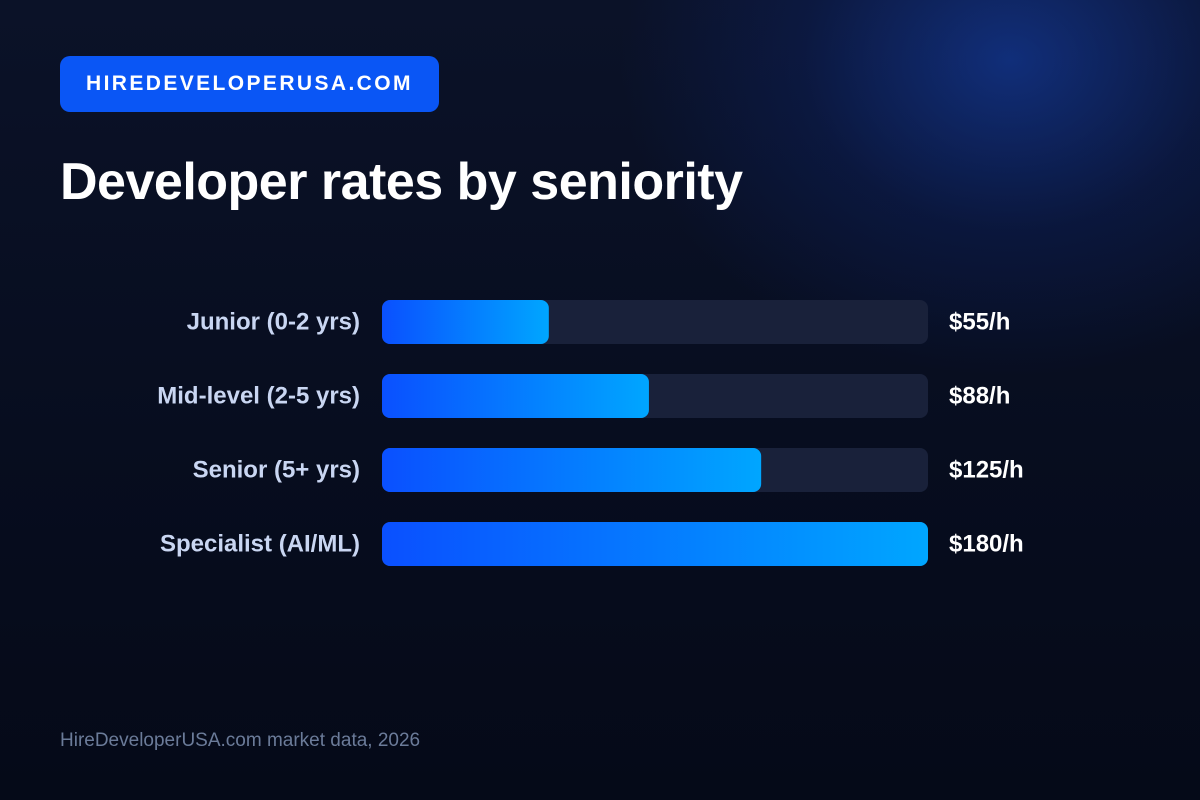 Image resolution: width=1200 pixels, height=800 pixels. I want to click on chart-title: Developer rates by seniority, so click(401, 182).